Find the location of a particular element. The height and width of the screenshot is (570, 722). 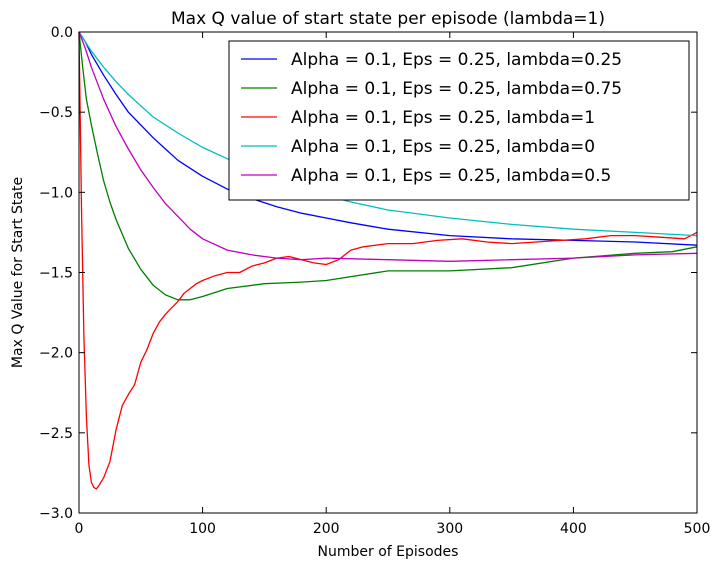

legend-label: Alpha = 0.1, Eps = 0.25, lambda=1 is located at coordinates (443, 118).